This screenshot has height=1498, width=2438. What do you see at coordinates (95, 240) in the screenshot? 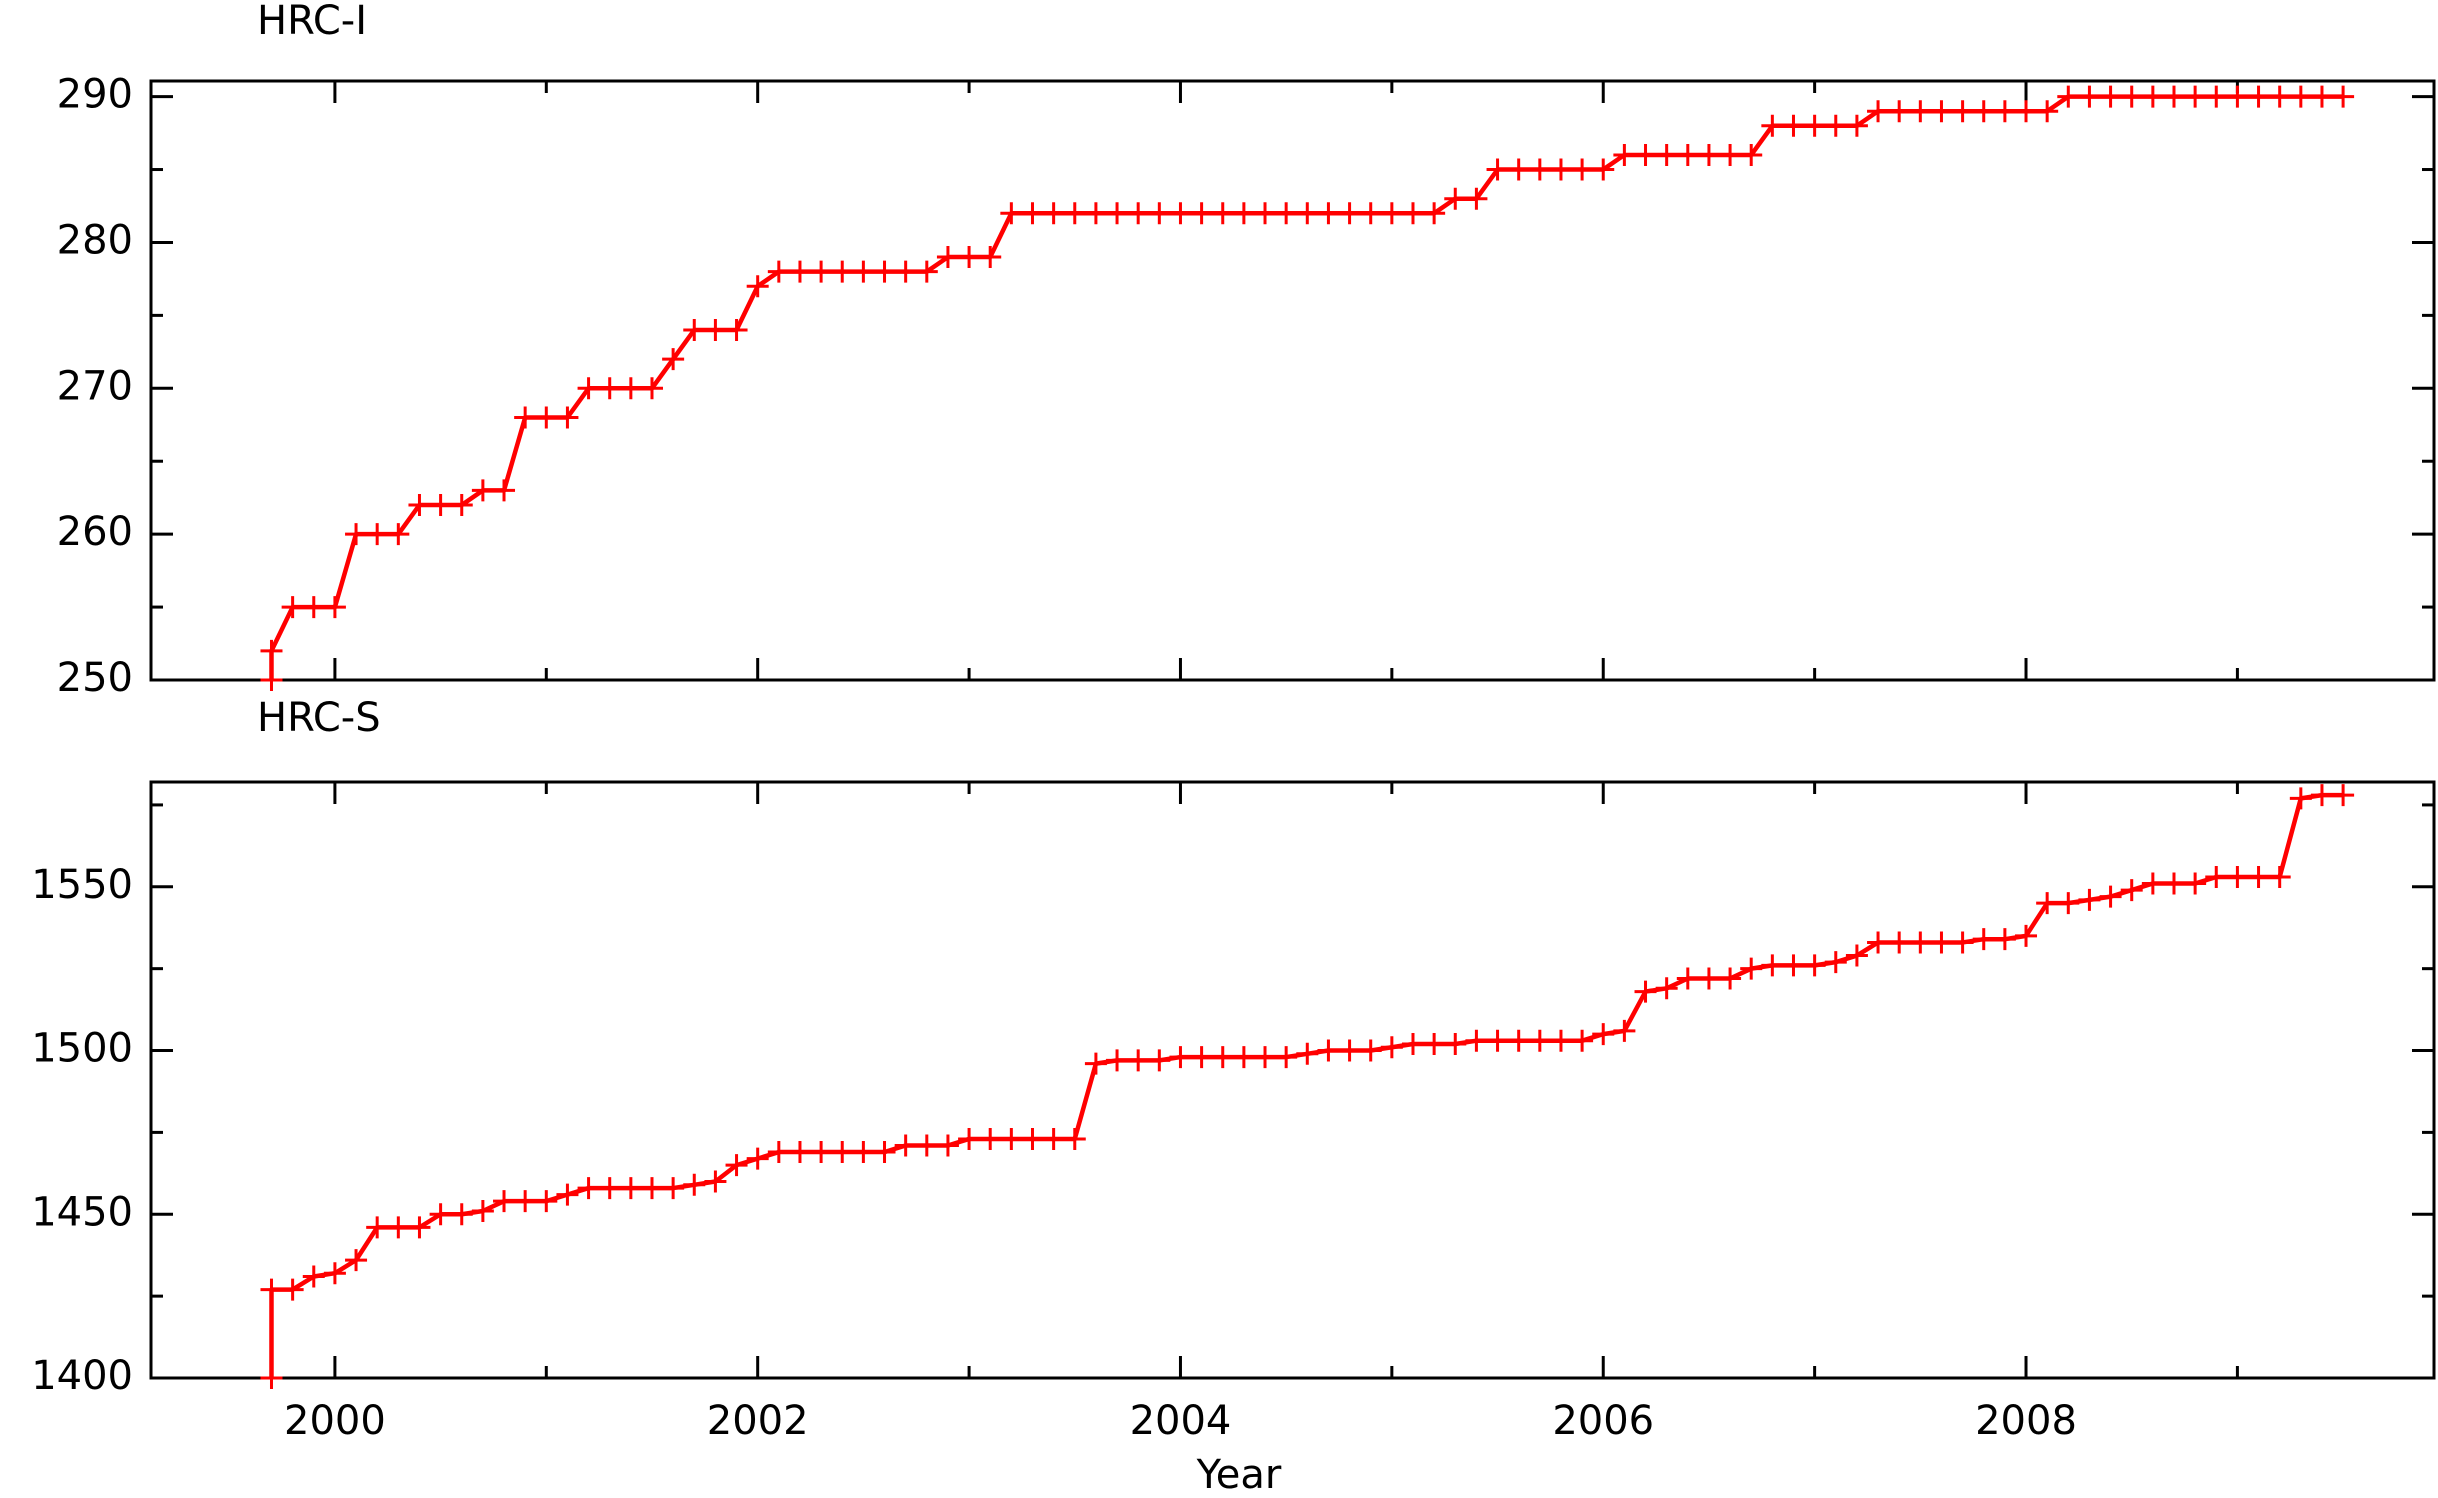
I see `y-tick-label: 280` at bounding box center [95, 240].